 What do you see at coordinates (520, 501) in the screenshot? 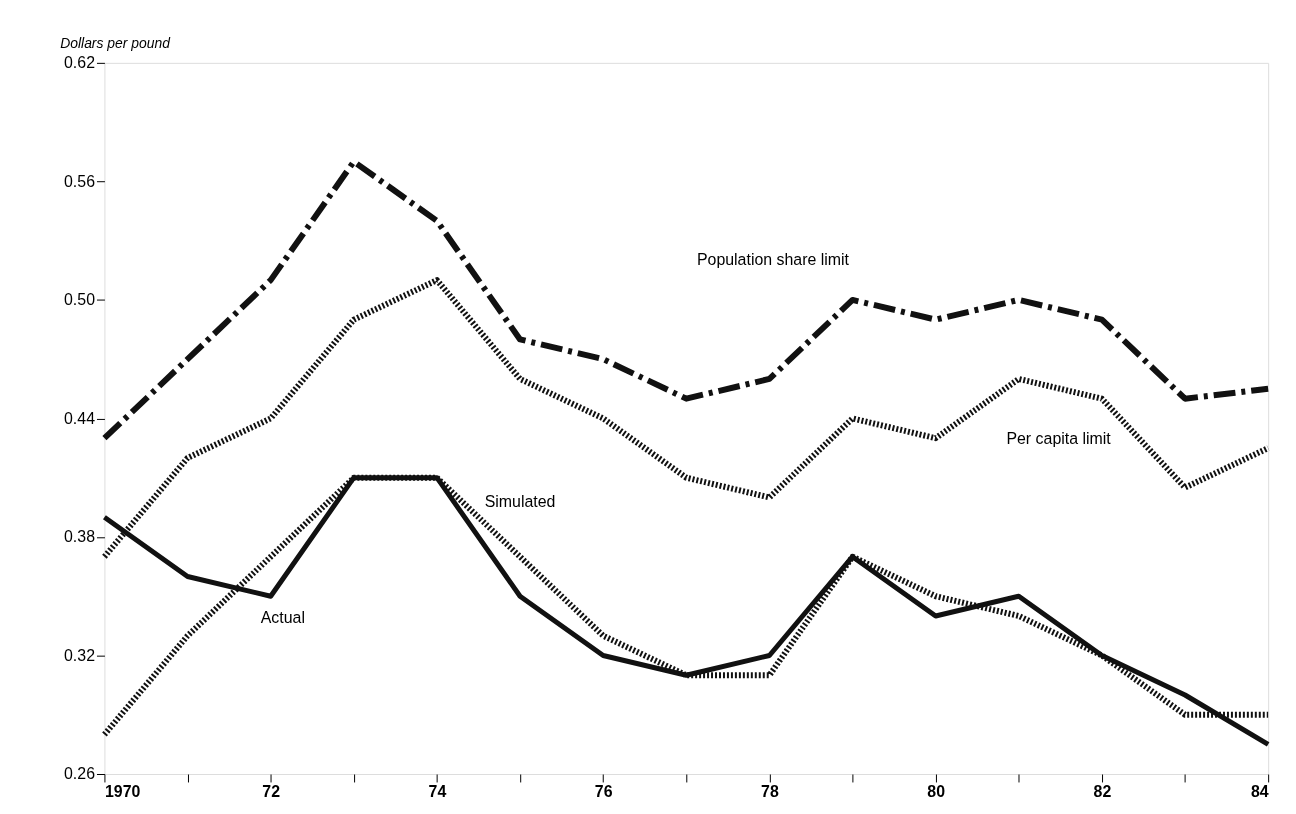
I see `series-label: Simulated` at bounding box center [520, 501].